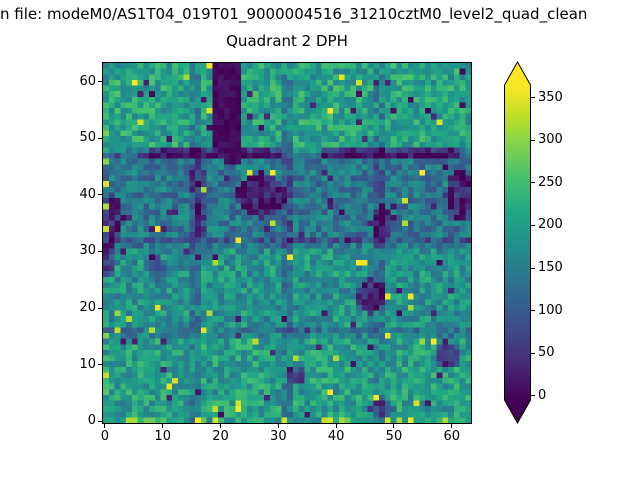 Image resolution: width=640 pixels, height=480 pixels. I want to click on colorbar-shape, so click(517, 243).